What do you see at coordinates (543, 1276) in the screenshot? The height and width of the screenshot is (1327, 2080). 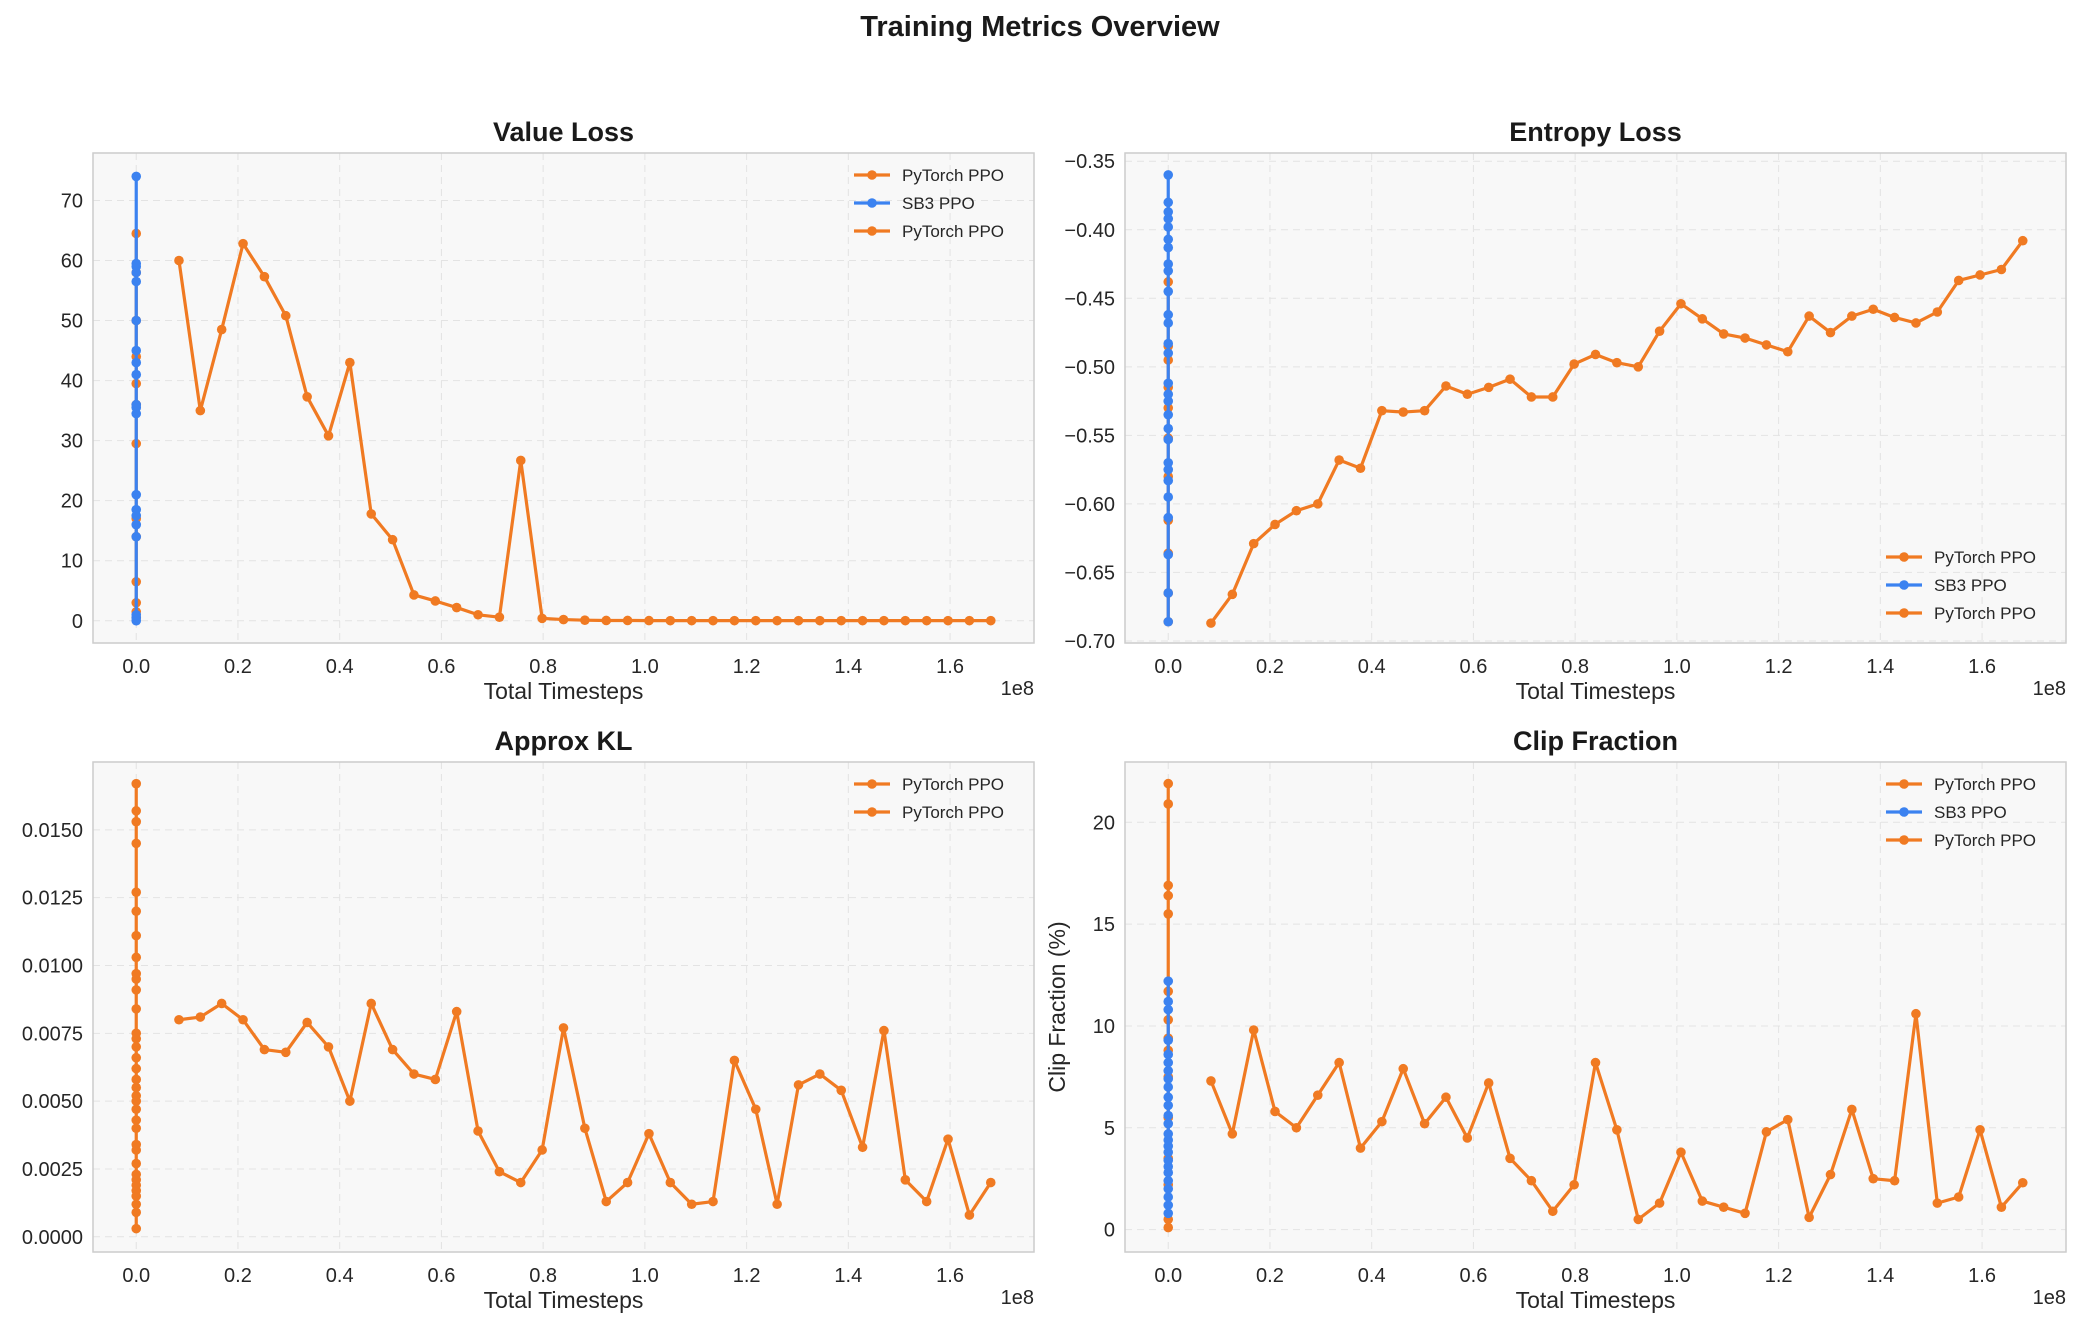 I see `x-tick-label-approx-kl: 0.8` at bounding box center [543, 1276].